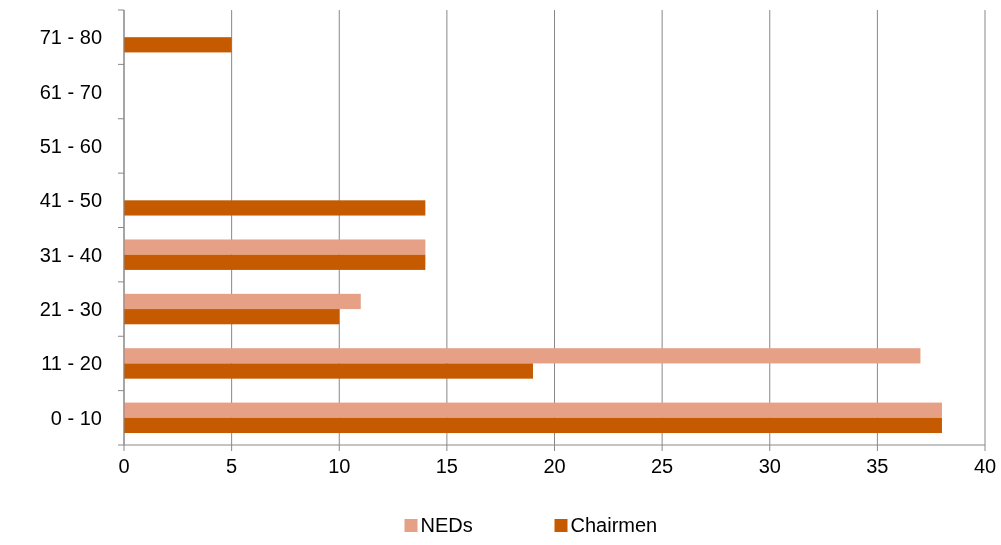 Image resolution: width=1001 pixels, height=545 pixels. Describe the element at coordinates (70, 254) in the screenshot. I see `y-tick-label: 31 - 40` at that location.